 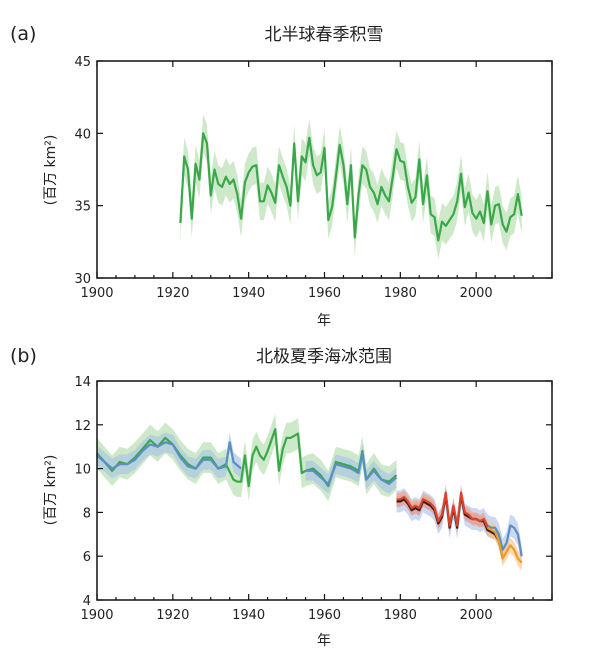 I want to click on y-tick-label: 45, so click(x=82, y=62).